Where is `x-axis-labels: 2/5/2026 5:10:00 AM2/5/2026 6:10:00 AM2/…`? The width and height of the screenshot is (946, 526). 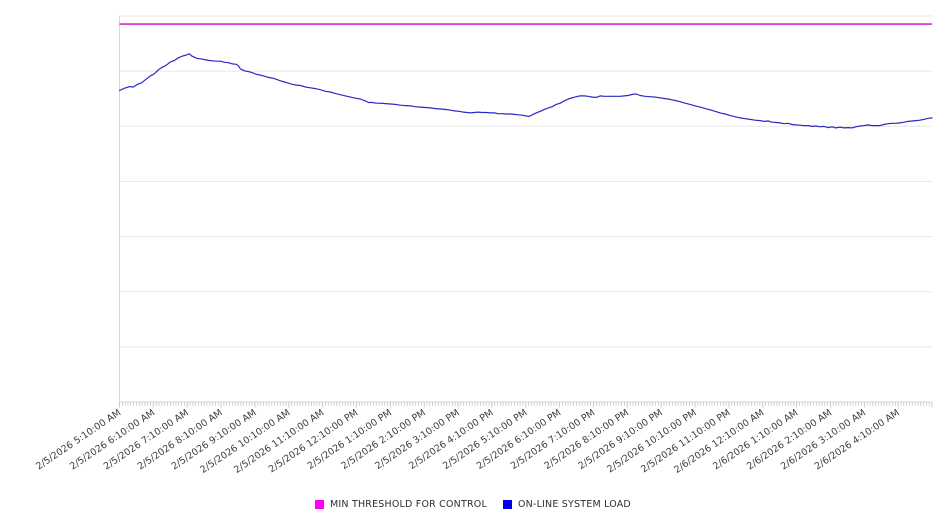
x-axis-labels: 2/5/2026 5:10:00 AM2/5/2026 6:10:00 AM2/… is located at coordinates (468, 441).